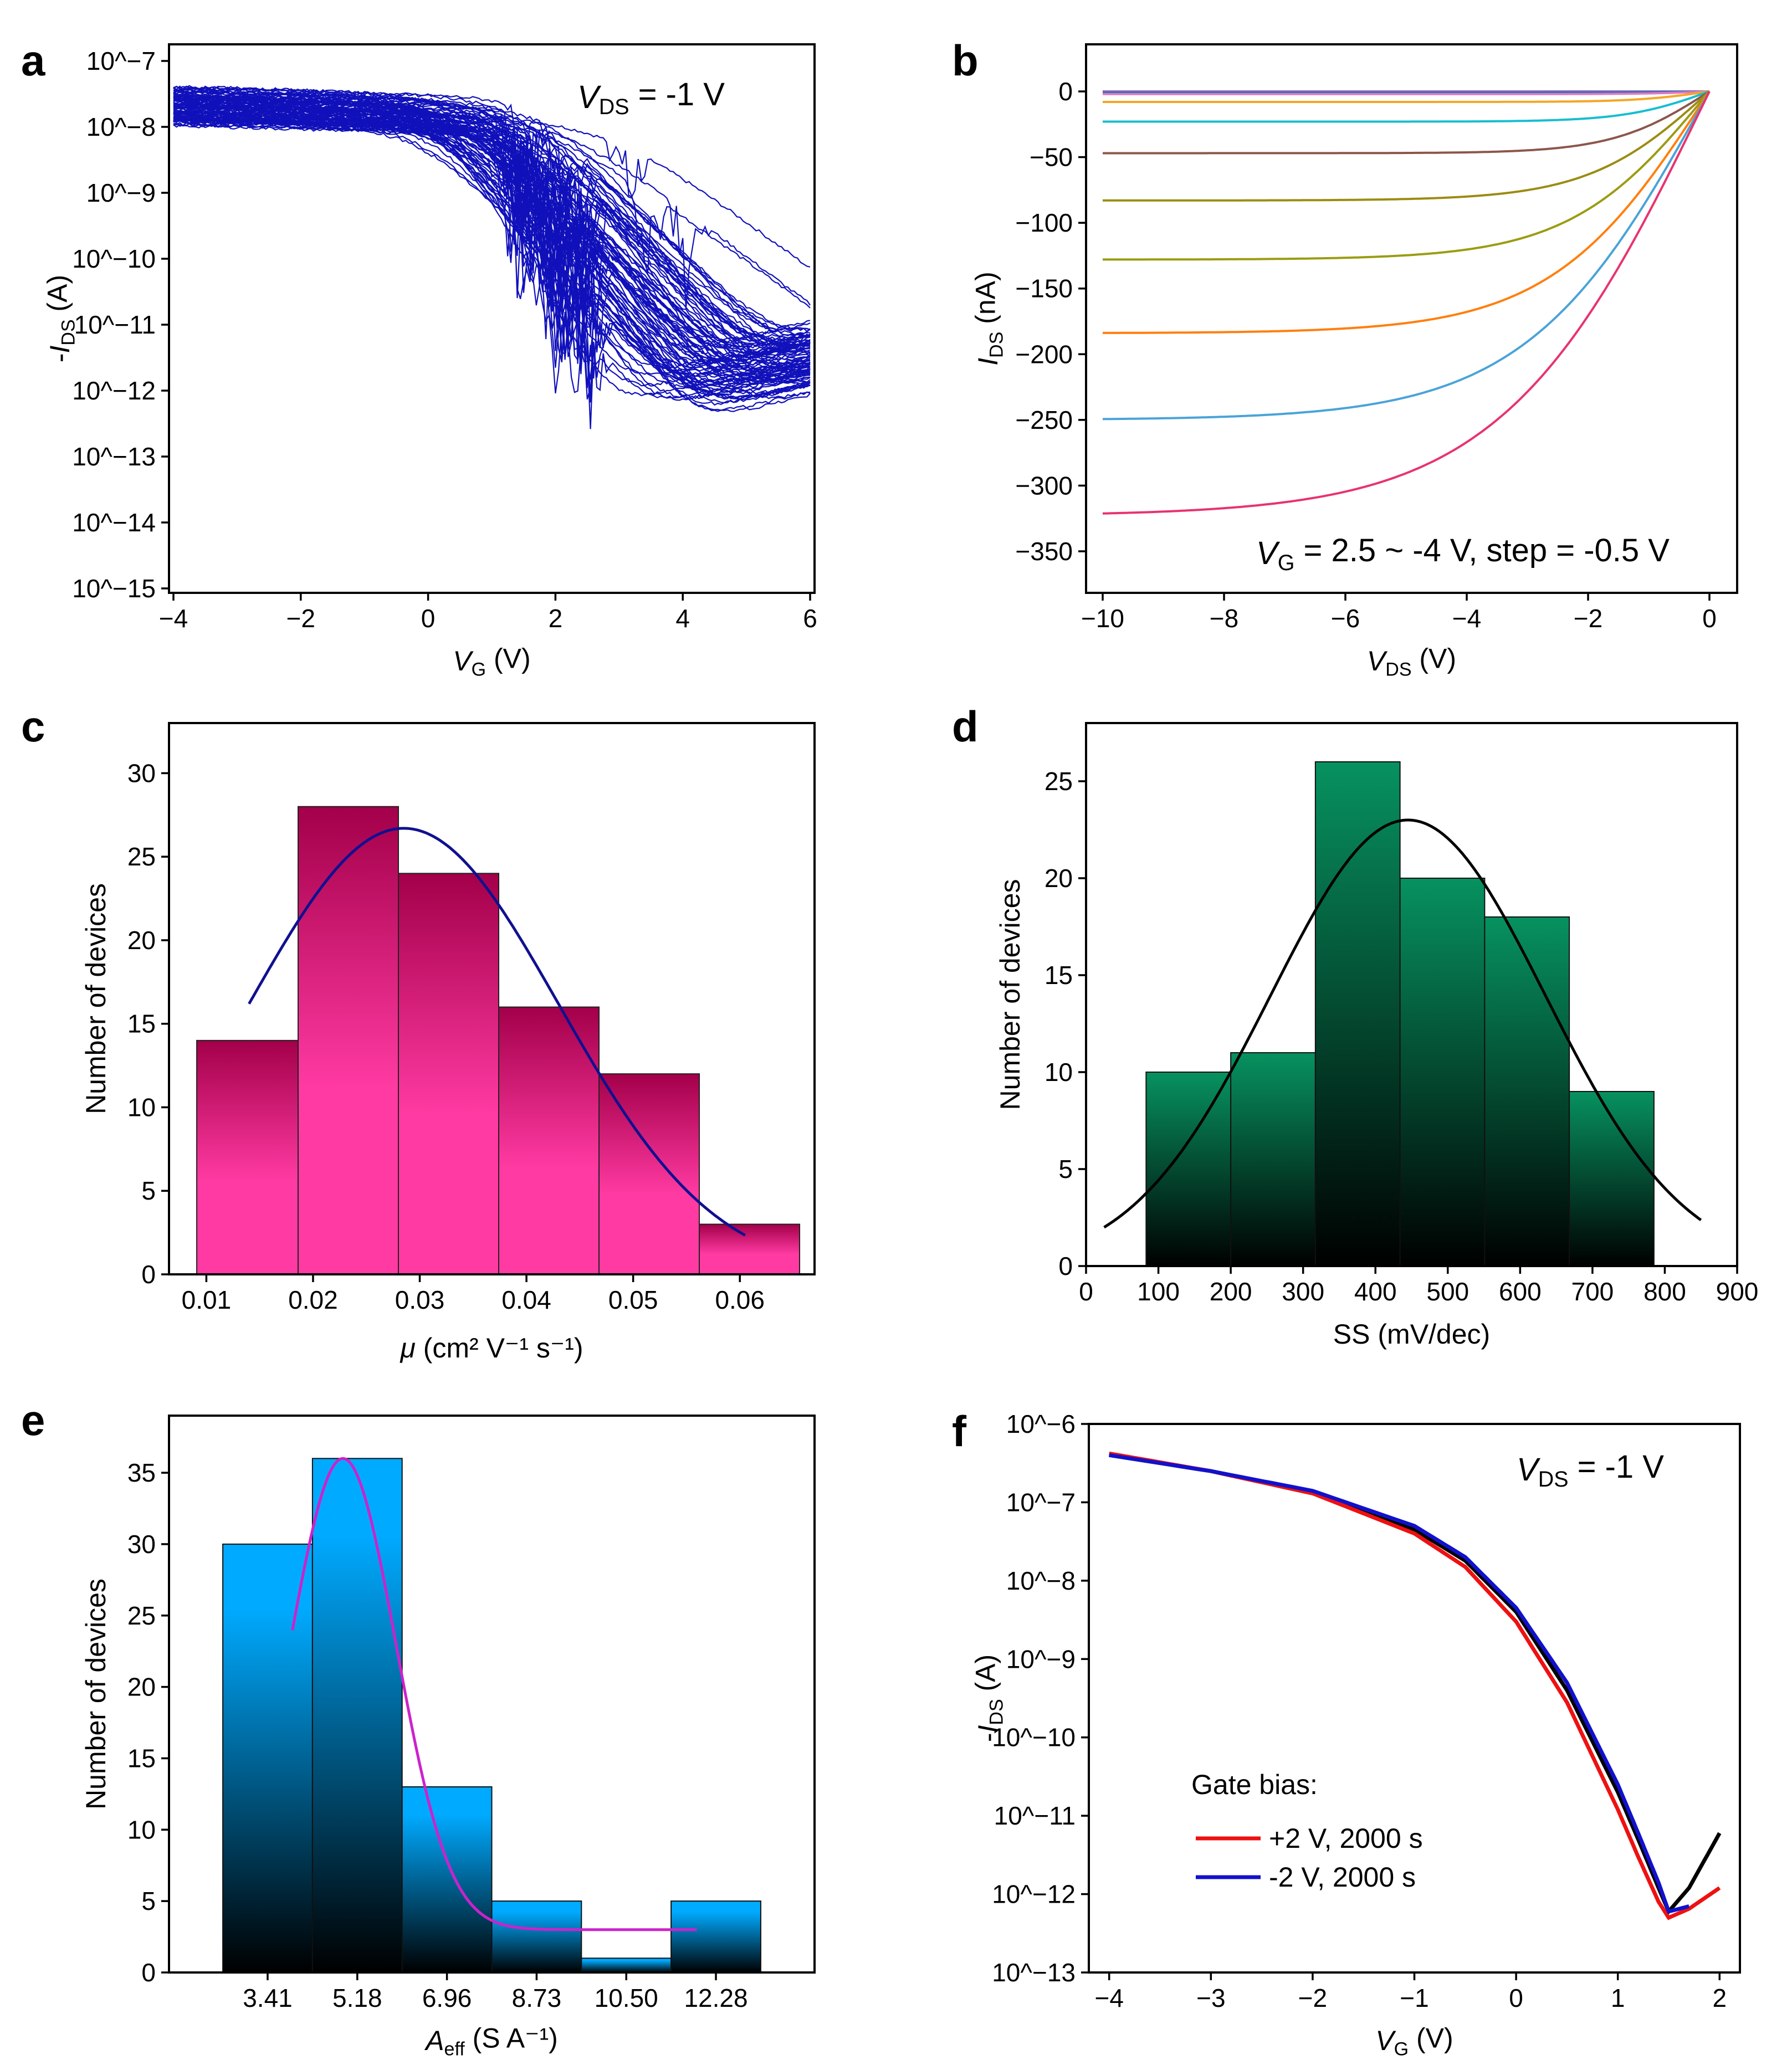 This screenshot has height=2065, width=1792. Describe the element at coordinates (959, 1431) in the screenshot. I see `panel-f-letter: f` at that location.